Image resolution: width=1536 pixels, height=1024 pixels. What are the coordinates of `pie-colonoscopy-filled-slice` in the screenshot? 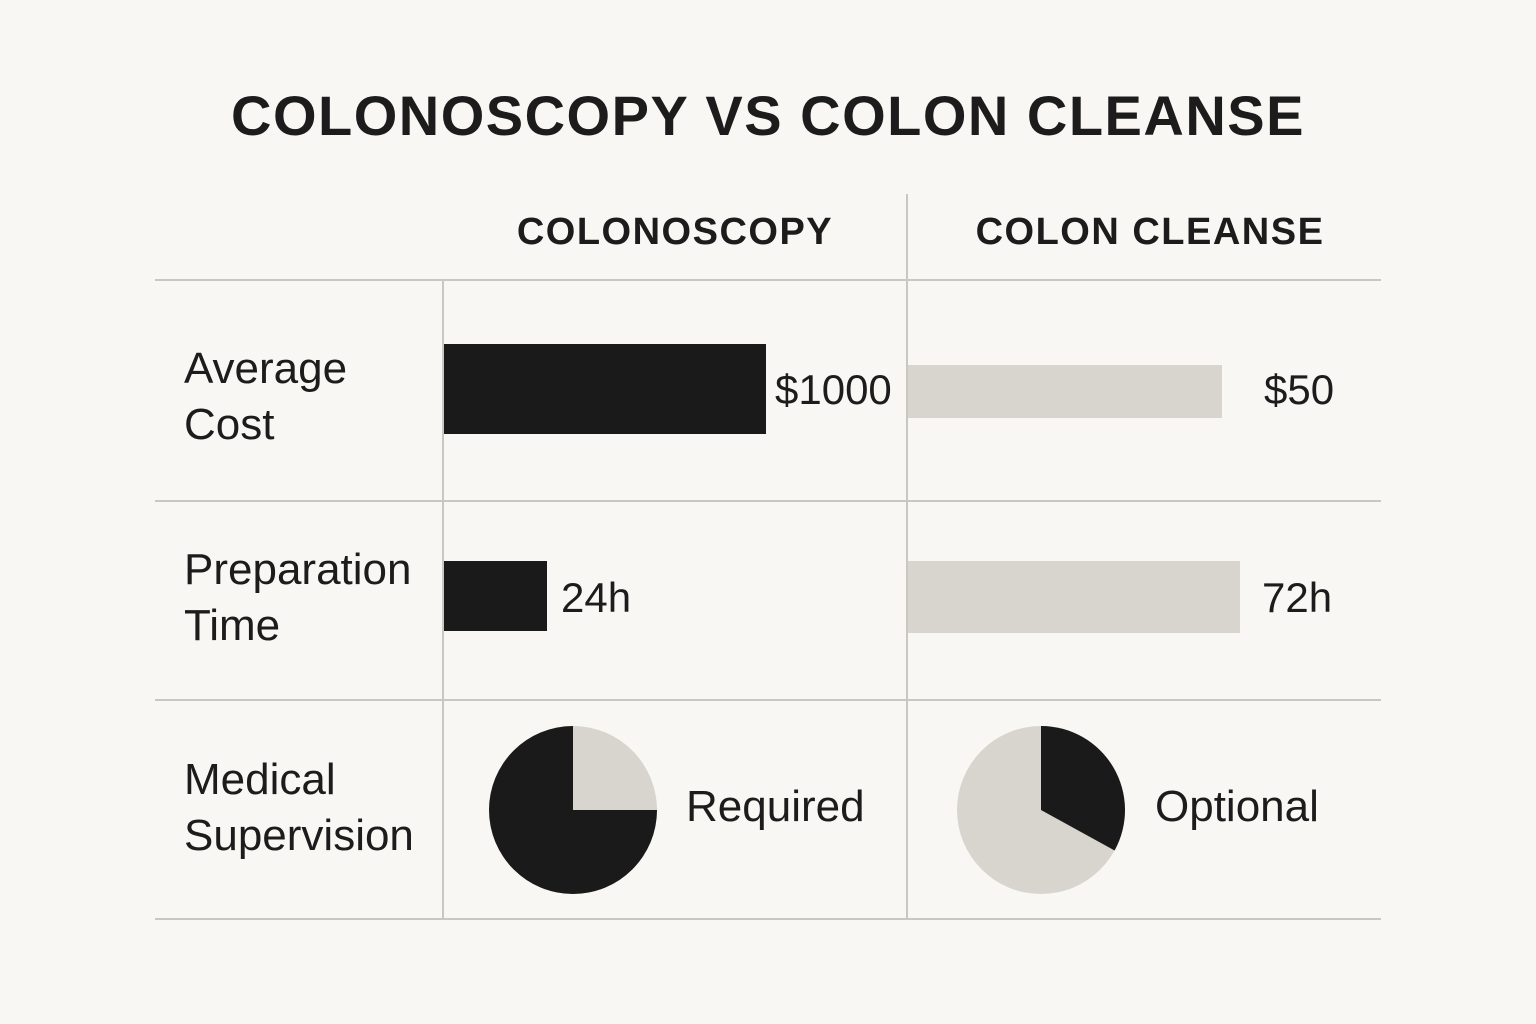 It's located at (573, 810).